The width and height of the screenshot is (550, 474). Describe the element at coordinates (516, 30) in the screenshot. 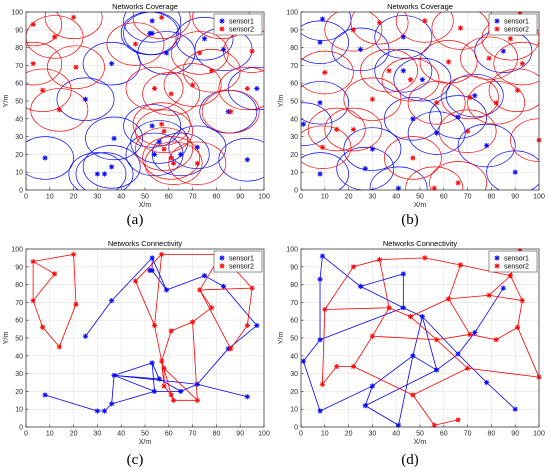

I see `legend-label: sensor2` at that location.